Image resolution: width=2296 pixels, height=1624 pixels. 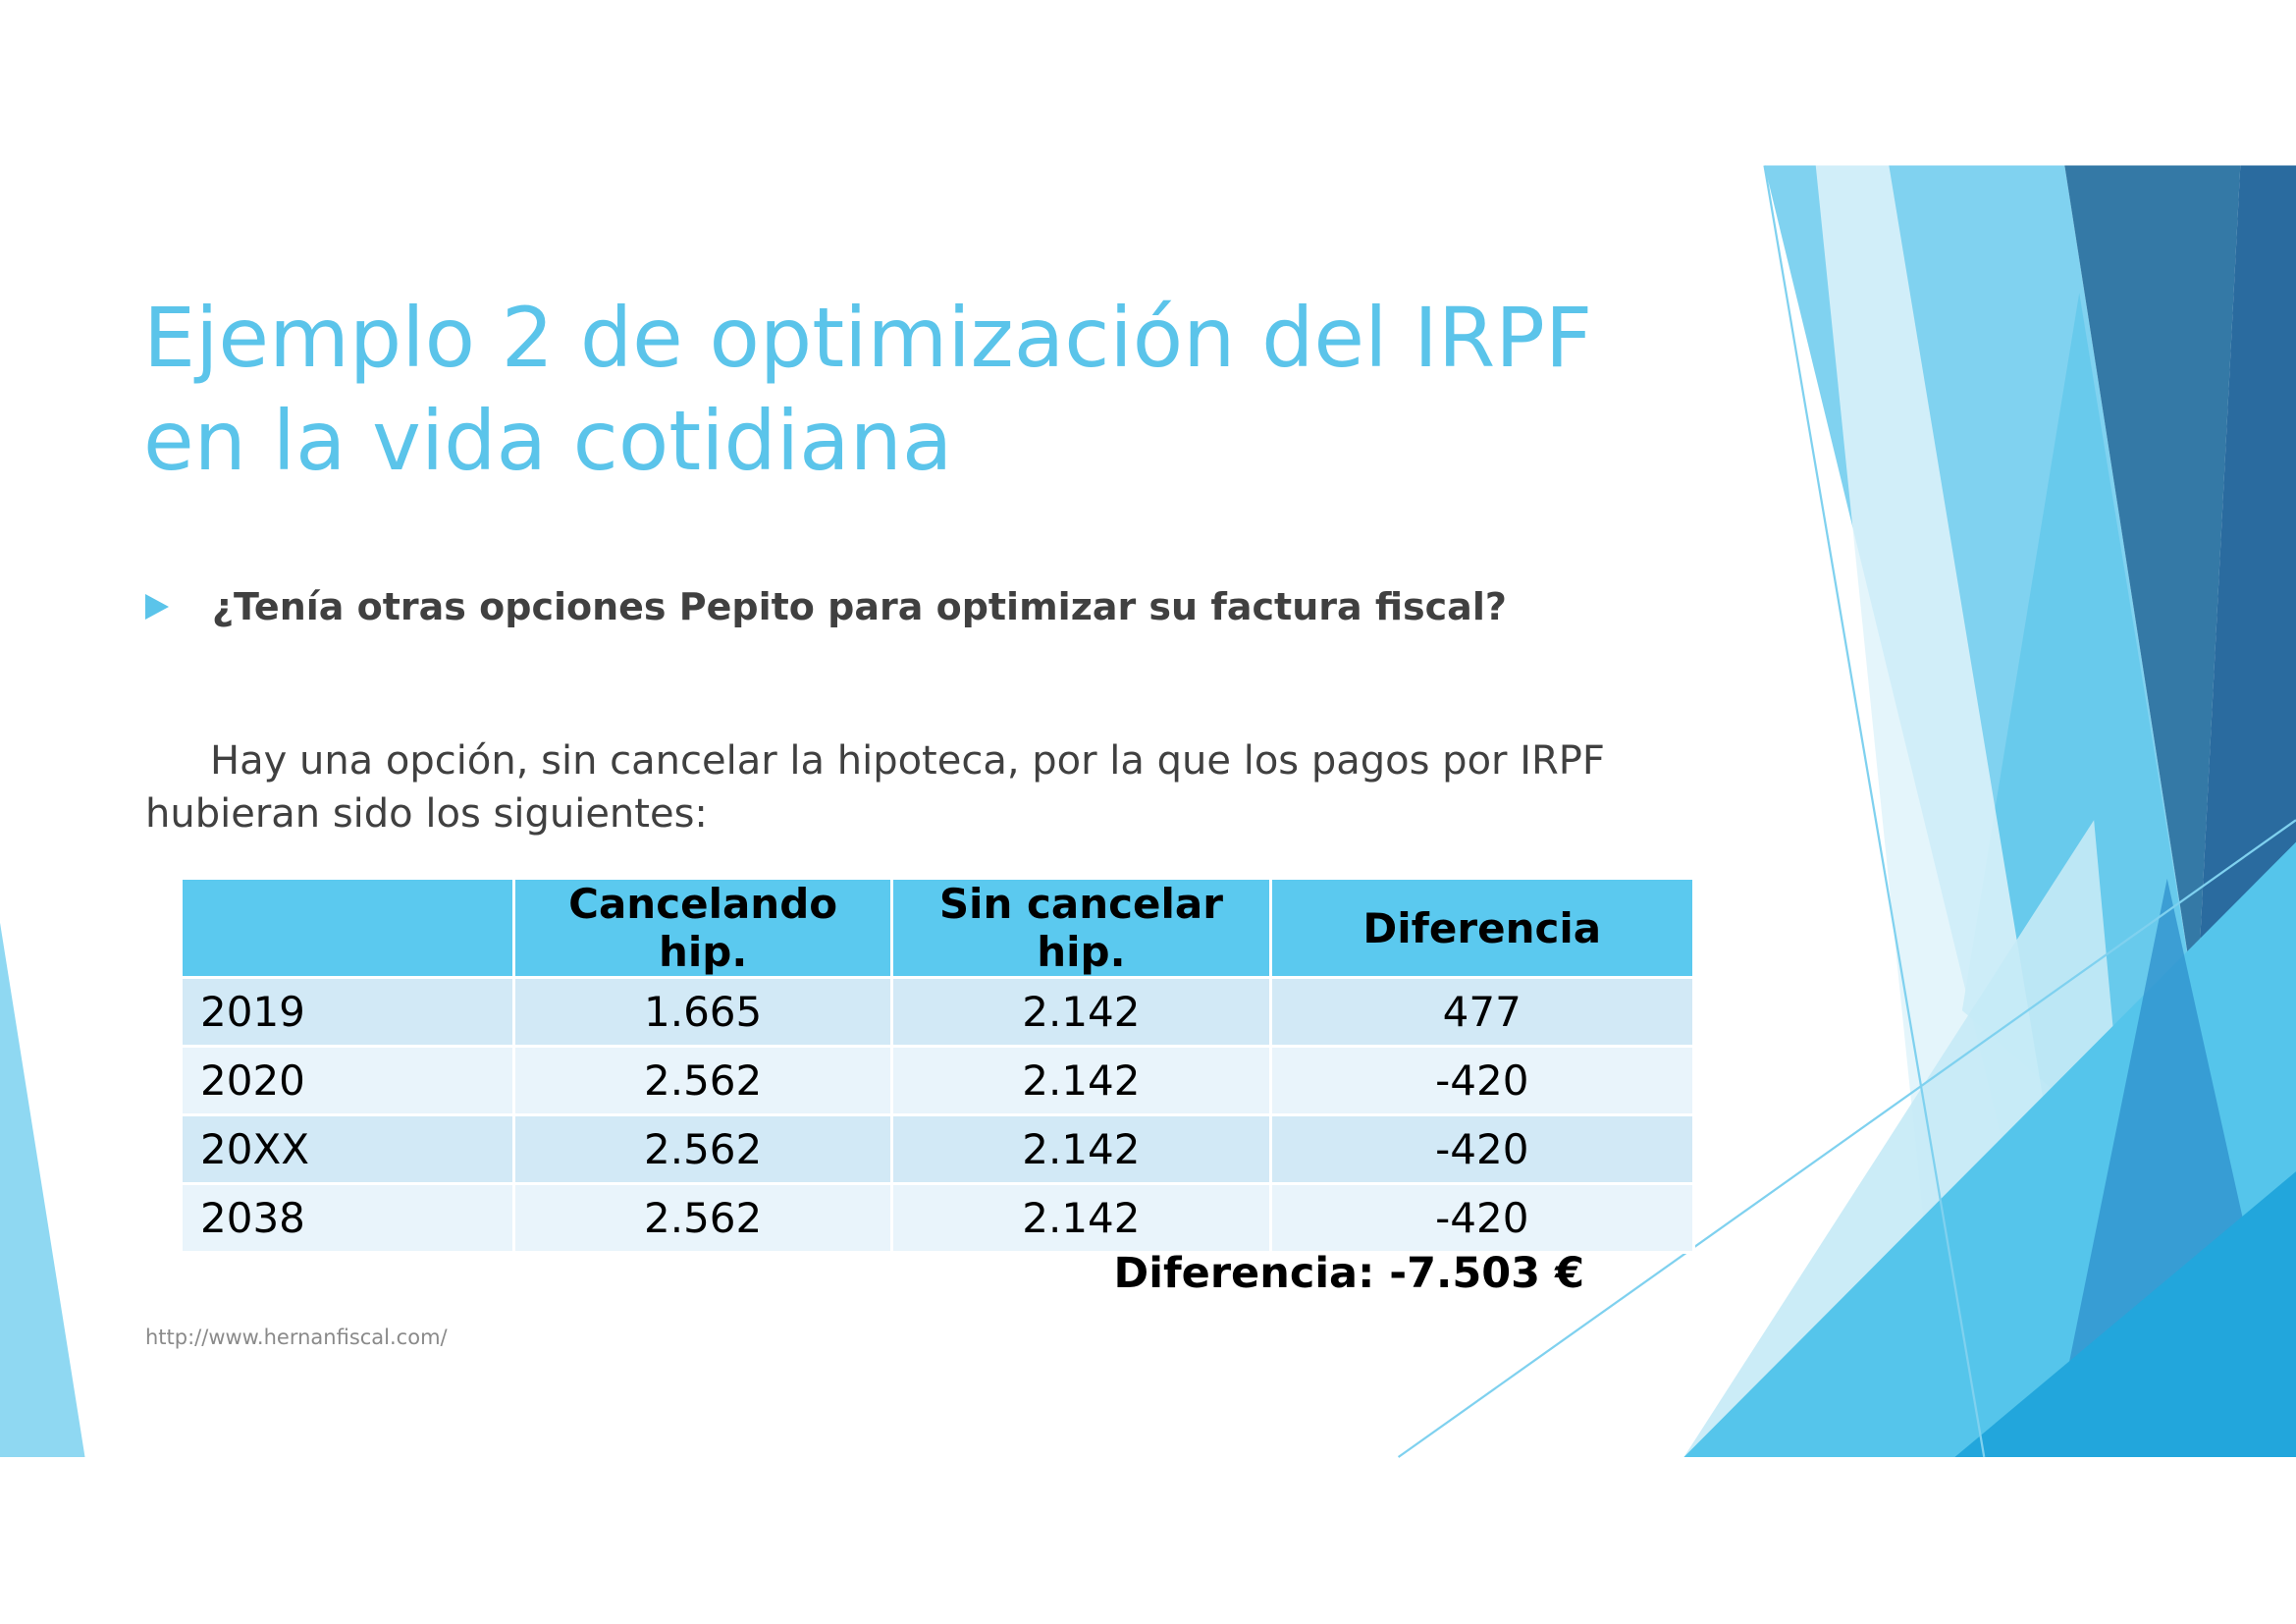 What do you see at coordinates (1482, 928) in the screenshot?
I see `table-header: Diferencia` at bounding box center [1482, 928].